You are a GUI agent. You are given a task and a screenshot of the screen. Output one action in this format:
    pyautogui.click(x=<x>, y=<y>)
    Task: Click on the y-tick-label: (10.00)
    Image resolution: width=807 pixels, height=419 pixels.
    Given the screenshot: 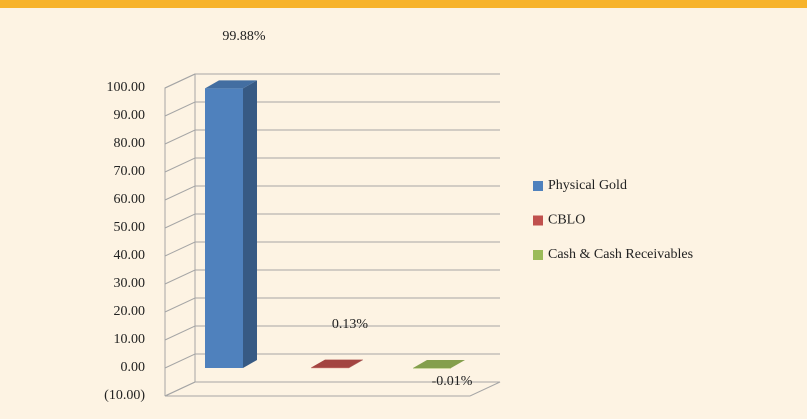 What is the action you would take?
    pyautogui.click(x=124, y=395)
    